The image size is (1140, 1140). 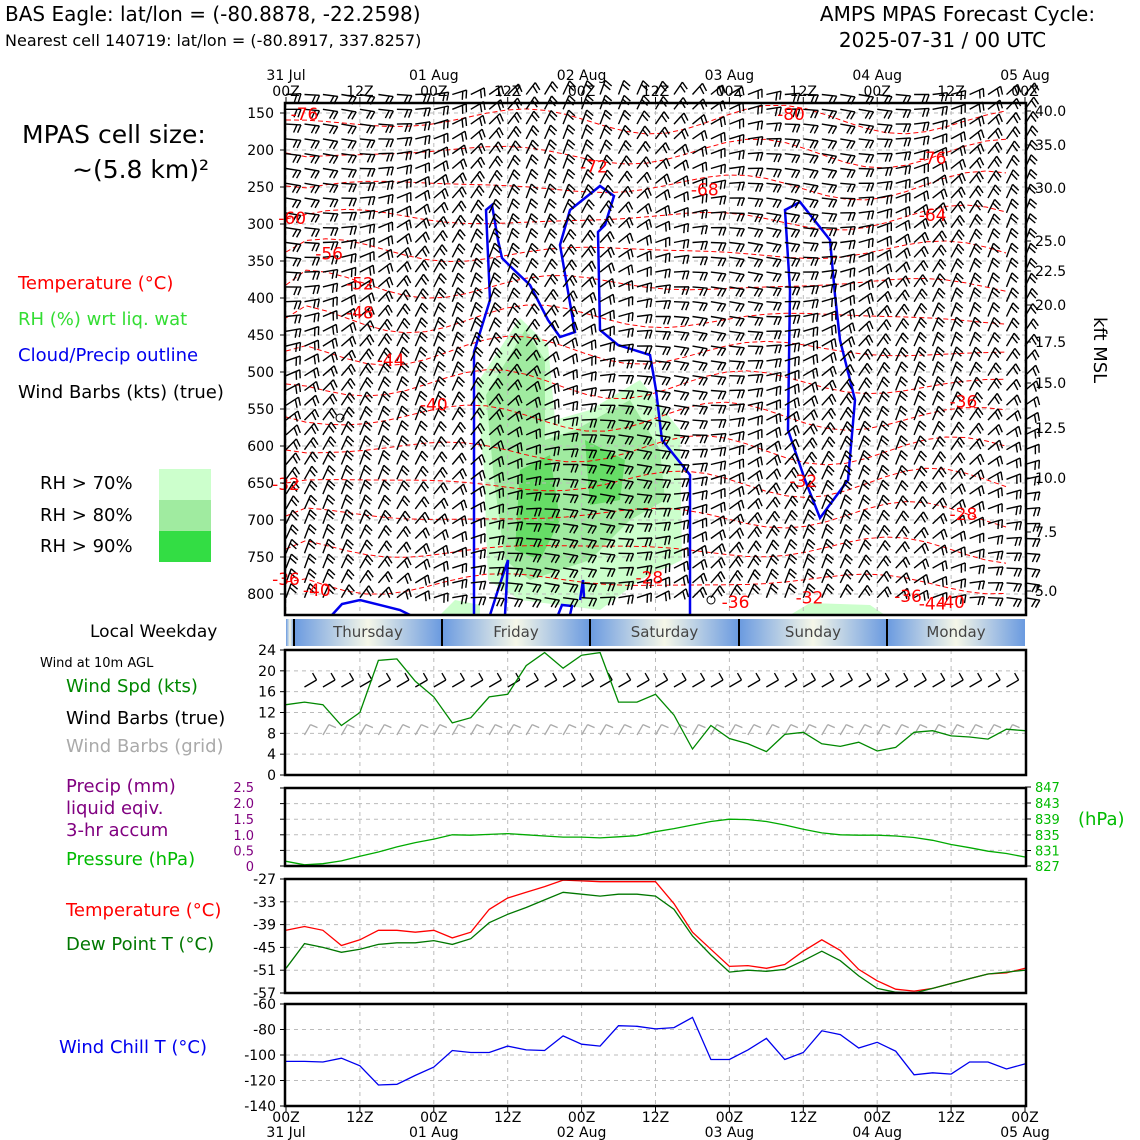 What do you see at coordinates (267, 672) in the screenshot?
I see `y-tick-label: 20` at bounding box center [267, 672].